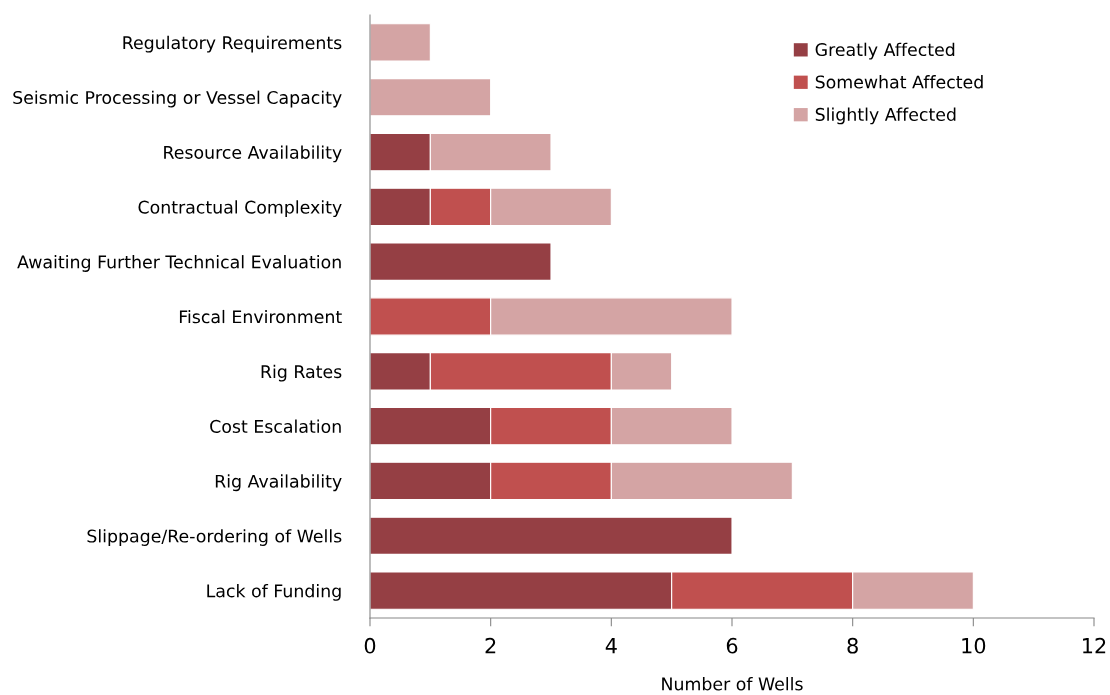 This screenshot has width=1110, height=695. I want to click on y-tick-label: Lack of Funding, so click(274, 592).